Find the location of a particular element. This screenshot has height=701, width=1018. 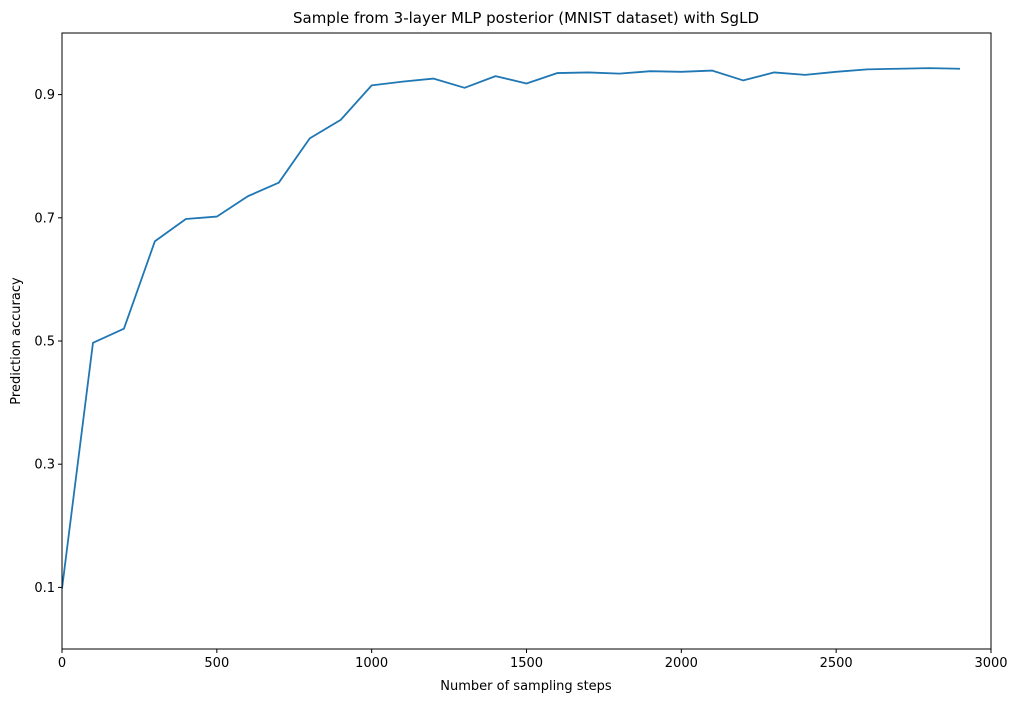

x-axis: 0 500 1000 1500 2000 2500 3000 is located at coordinates (533, 660).